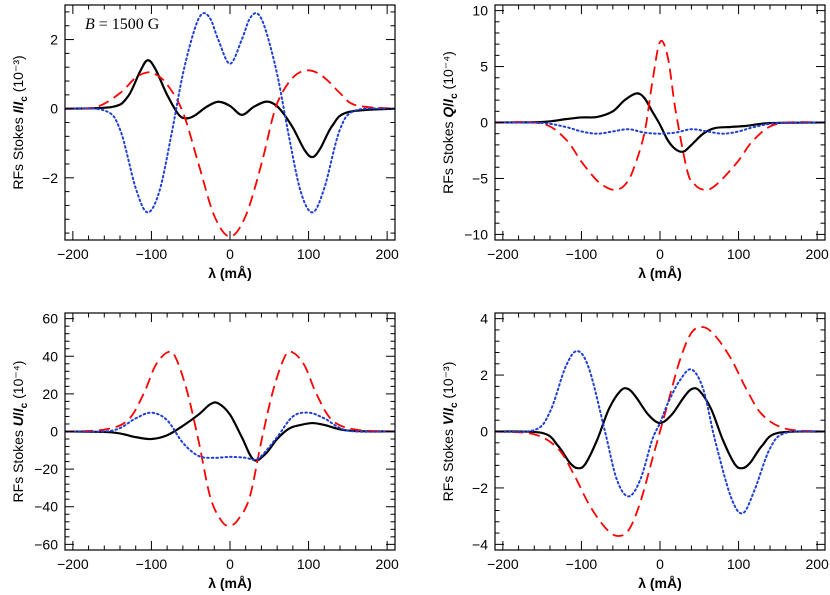 Image resolution: width=830 pixels, height=595 pixels. Describe the element at coordinates (20, 122) in the screenshot. I see `y-axis-label: RFs Stokes I/Ic (10⁻³)` at that location.